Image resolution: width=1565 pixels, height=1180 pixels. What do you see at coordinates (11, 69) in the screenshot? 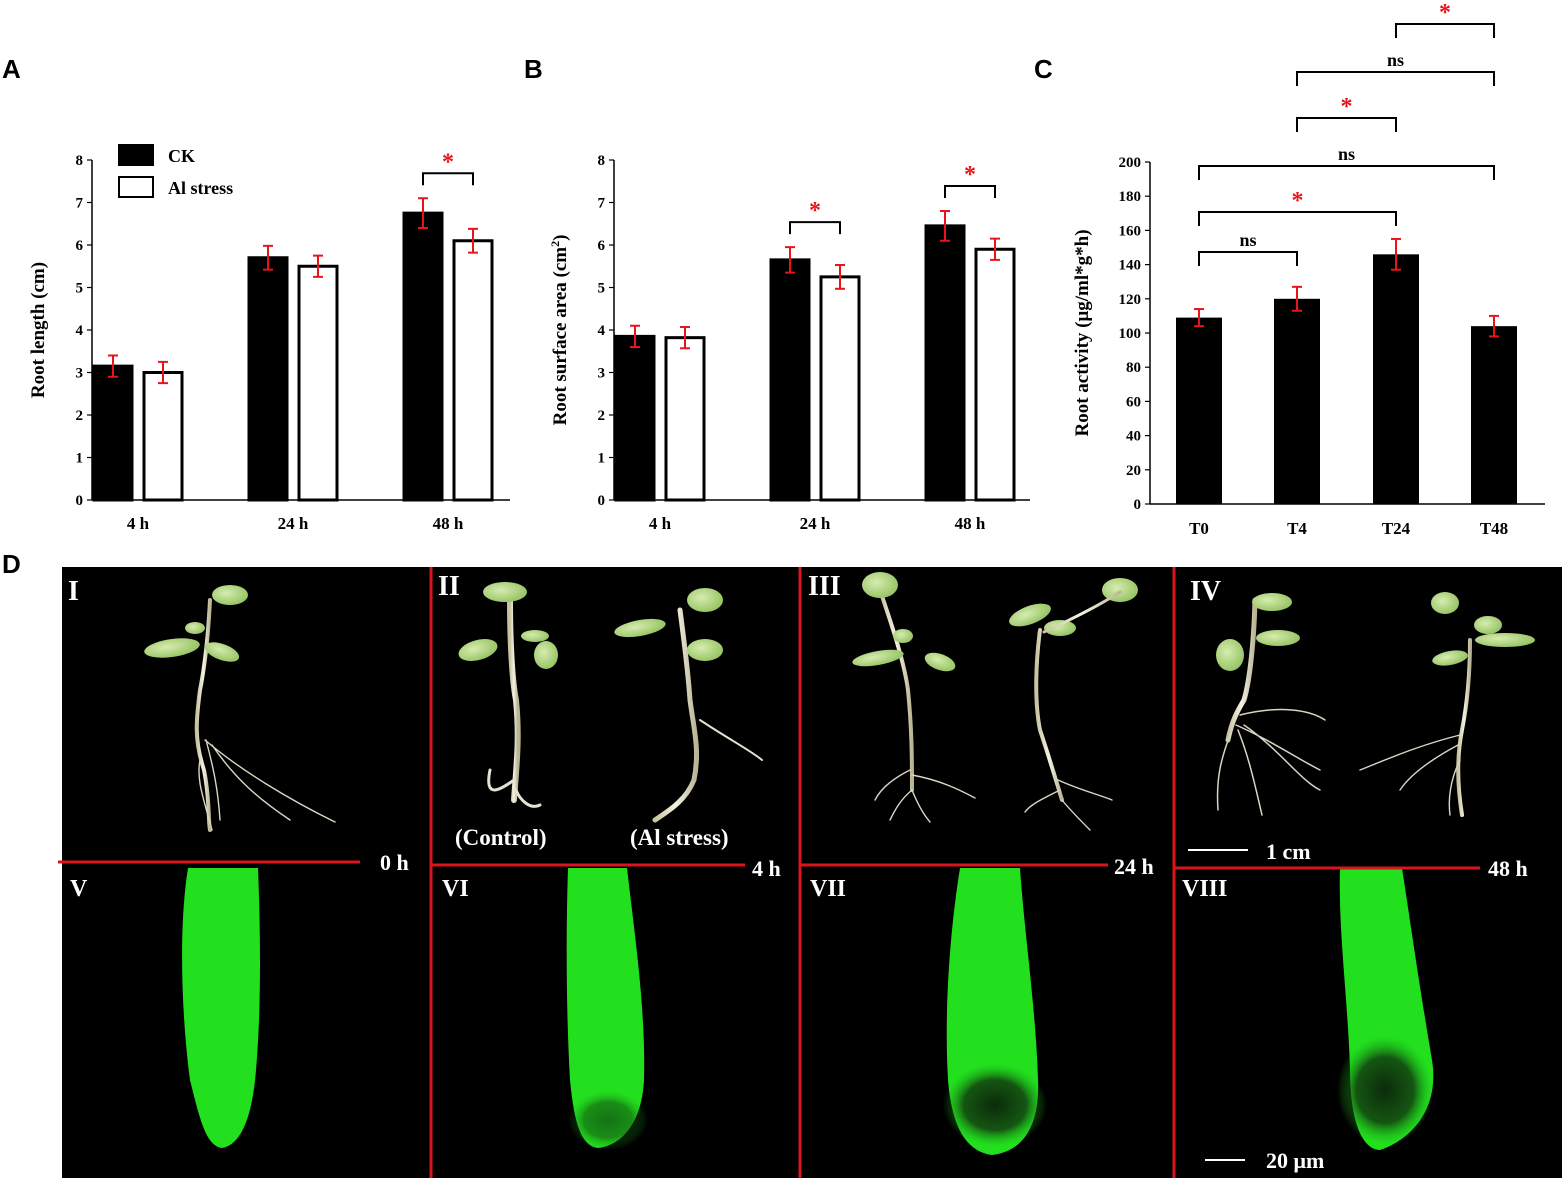
I see `panel-letter-a: A` at bounding box center [11, 69].